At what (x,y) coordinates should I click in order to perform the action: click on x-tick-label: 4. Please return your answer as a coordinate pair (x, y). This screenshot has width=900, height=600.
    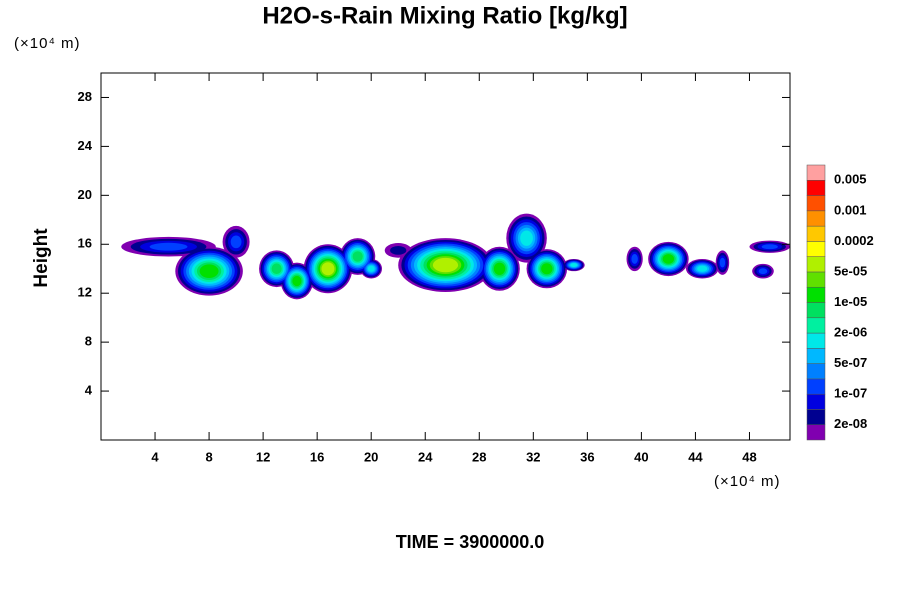
    Looking at the image, I should click on (155, 456).